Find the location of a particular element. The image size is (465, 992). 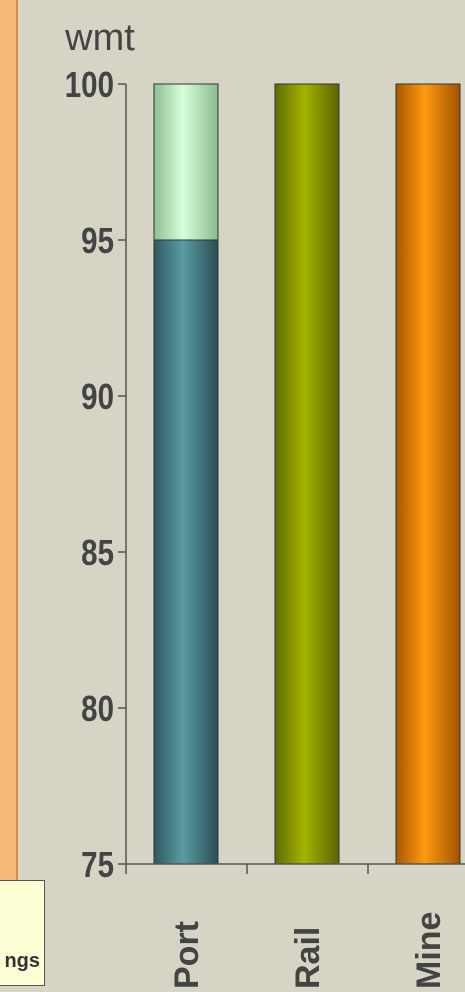

y-tick-label: 90 is located at coordinates (97, 396).